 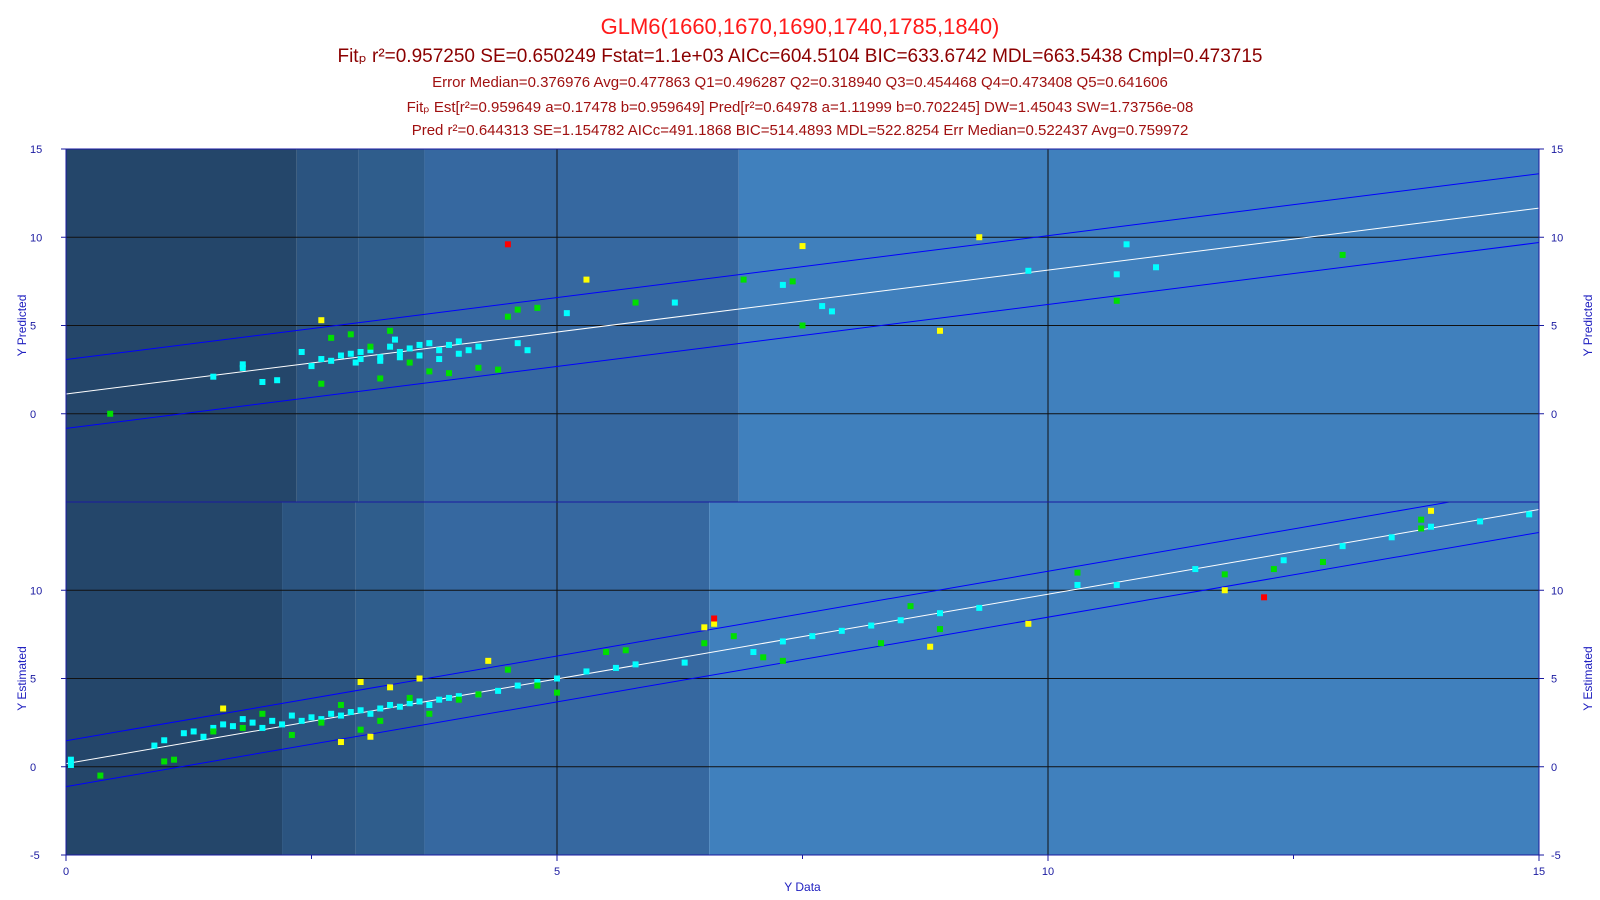 I want to click on xtick-label: 0, so click(x=66, y=872).